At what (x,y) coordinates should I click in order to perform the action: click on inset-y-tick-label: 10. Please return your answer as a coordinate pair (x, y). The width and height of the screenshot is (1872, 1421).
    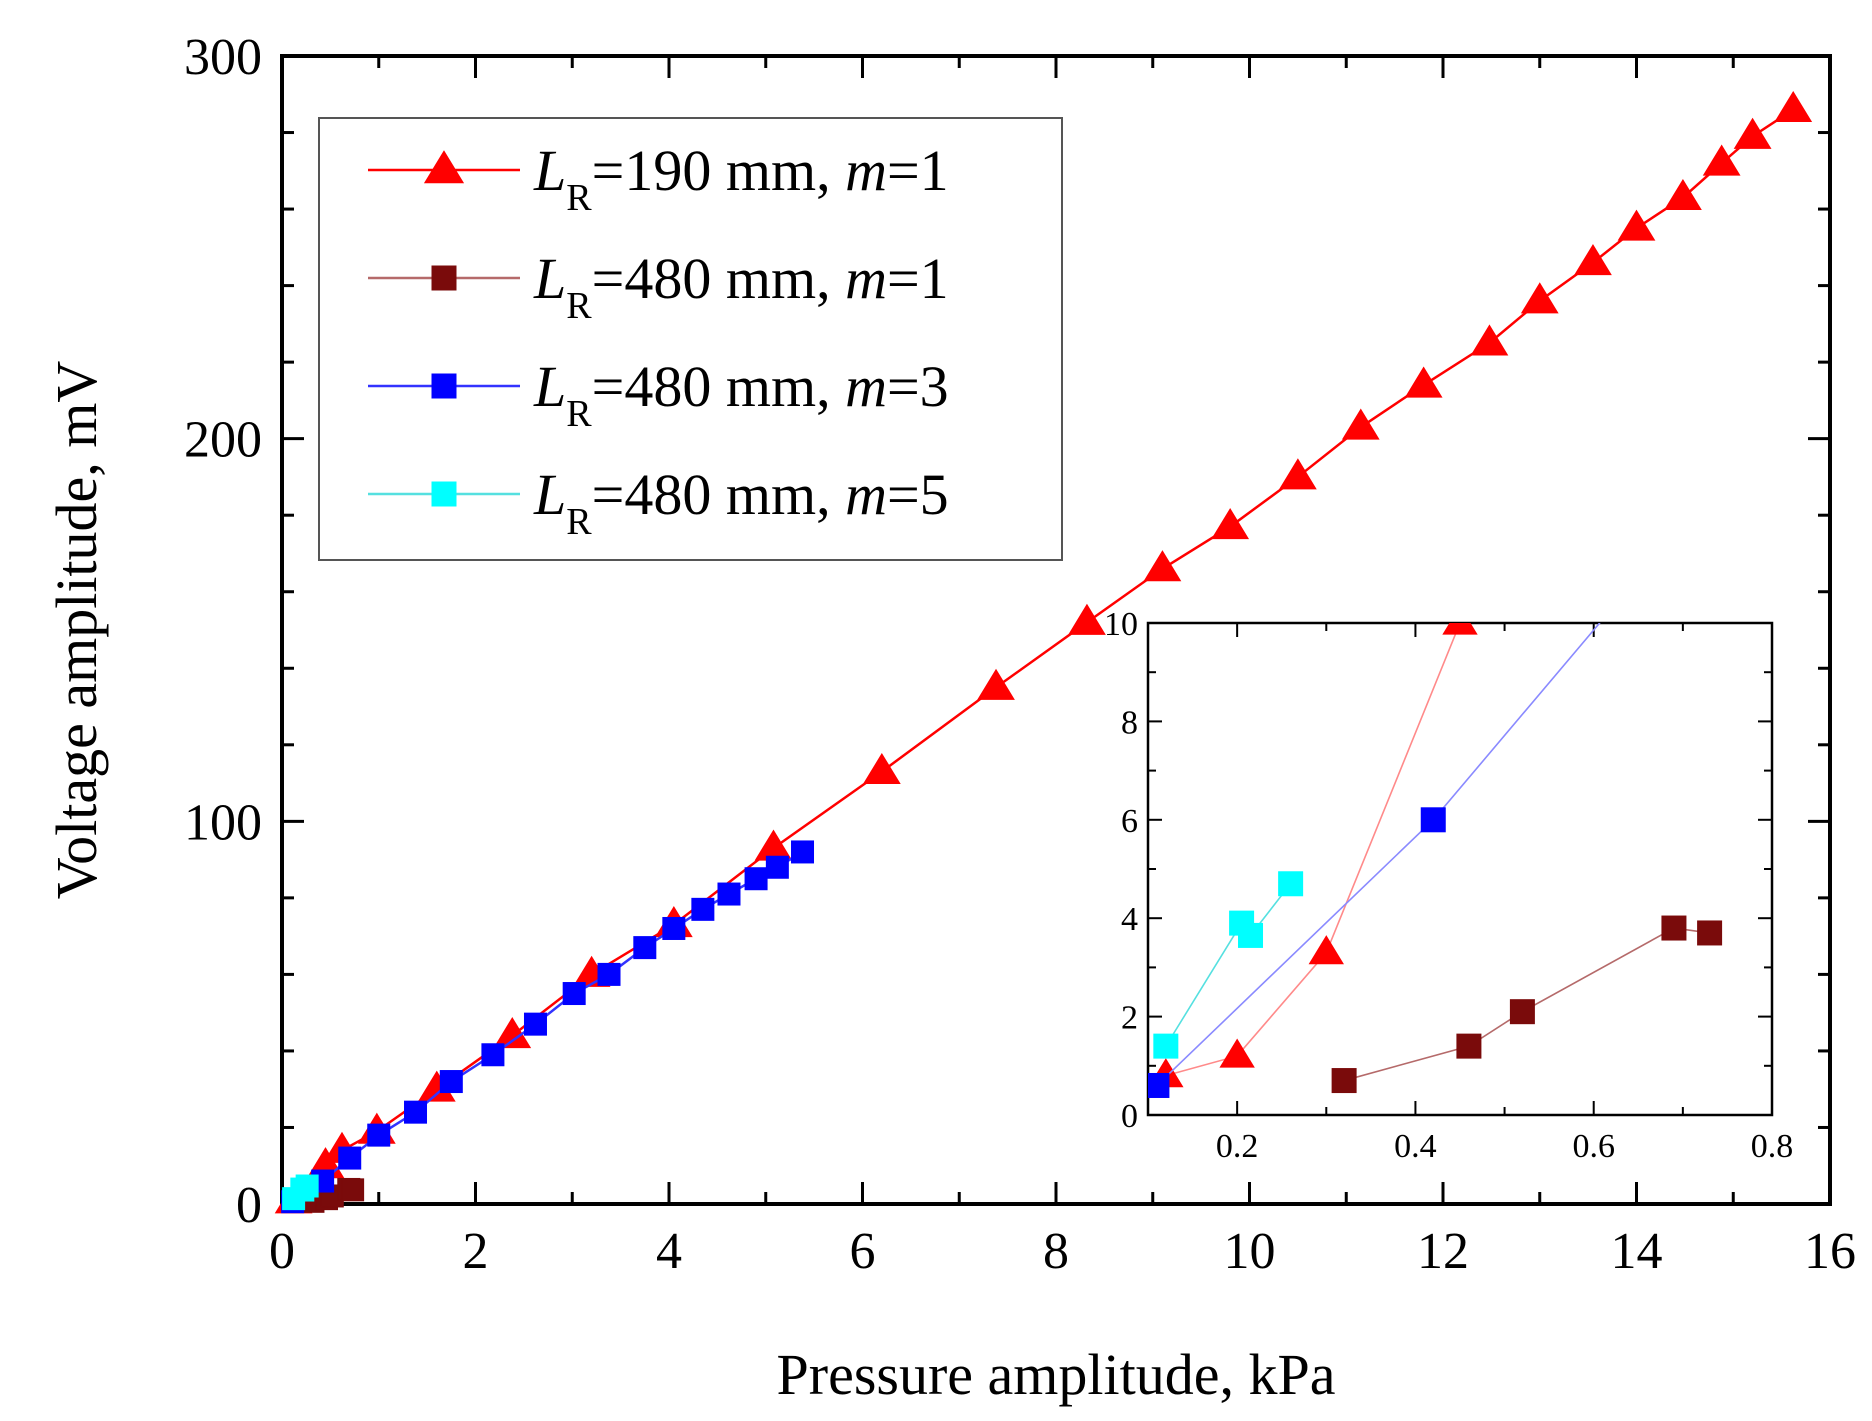
    Looking at the image, I should click on (1121, 624).